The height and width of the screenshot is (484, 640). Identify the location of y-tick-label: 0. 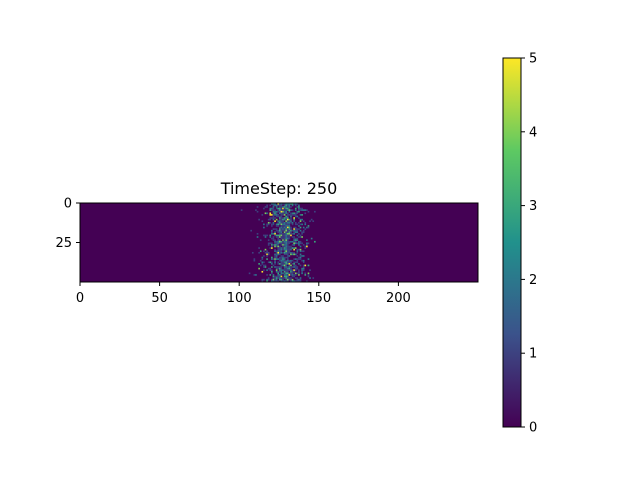
(68, 204).